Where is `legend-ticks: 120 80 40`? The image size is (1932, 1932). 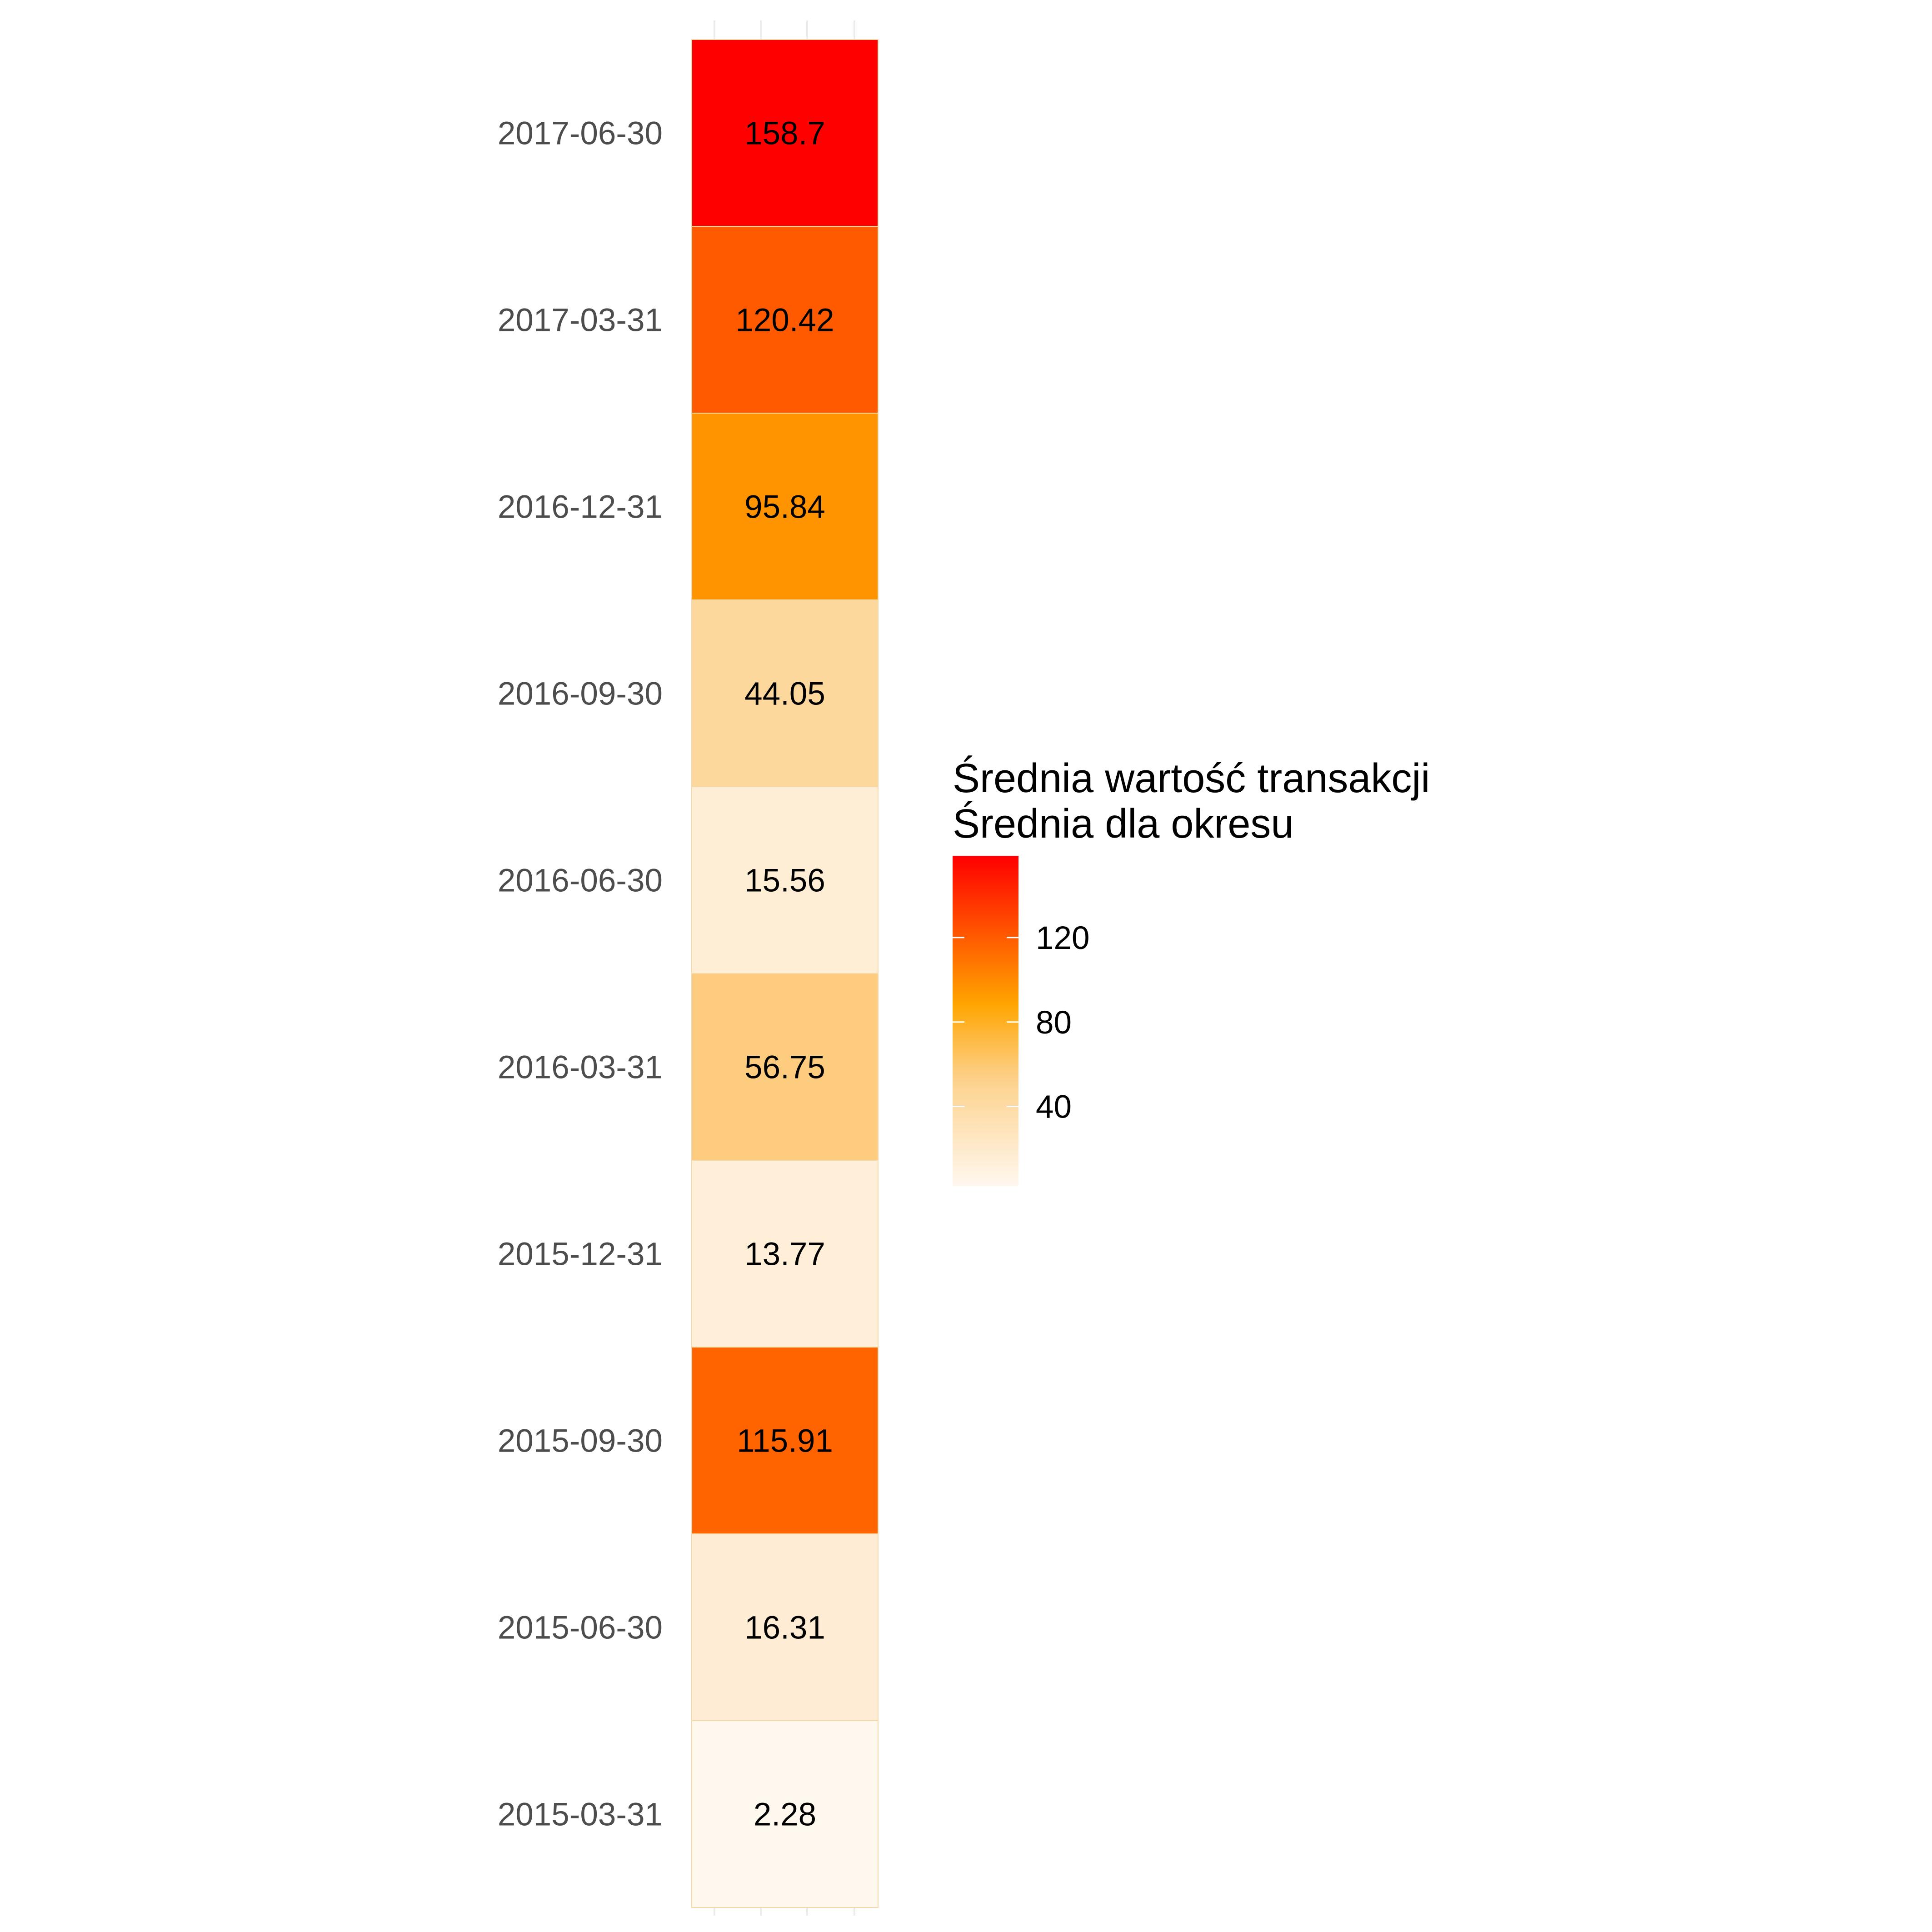 legend-ticks: 120 80 40 is located at coordinates (1021, 1022).